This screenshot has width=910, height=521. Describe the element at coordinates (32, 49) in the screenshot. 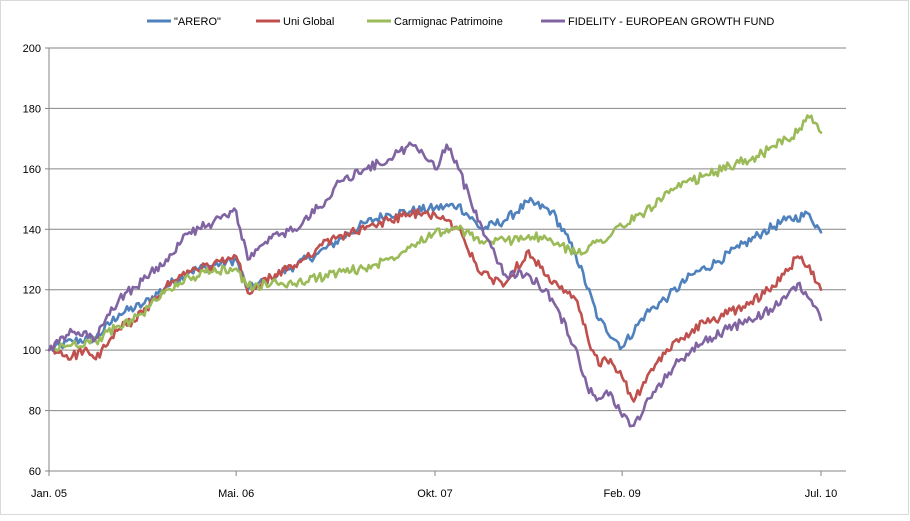

I see `y-tick-label: 200` at that location.